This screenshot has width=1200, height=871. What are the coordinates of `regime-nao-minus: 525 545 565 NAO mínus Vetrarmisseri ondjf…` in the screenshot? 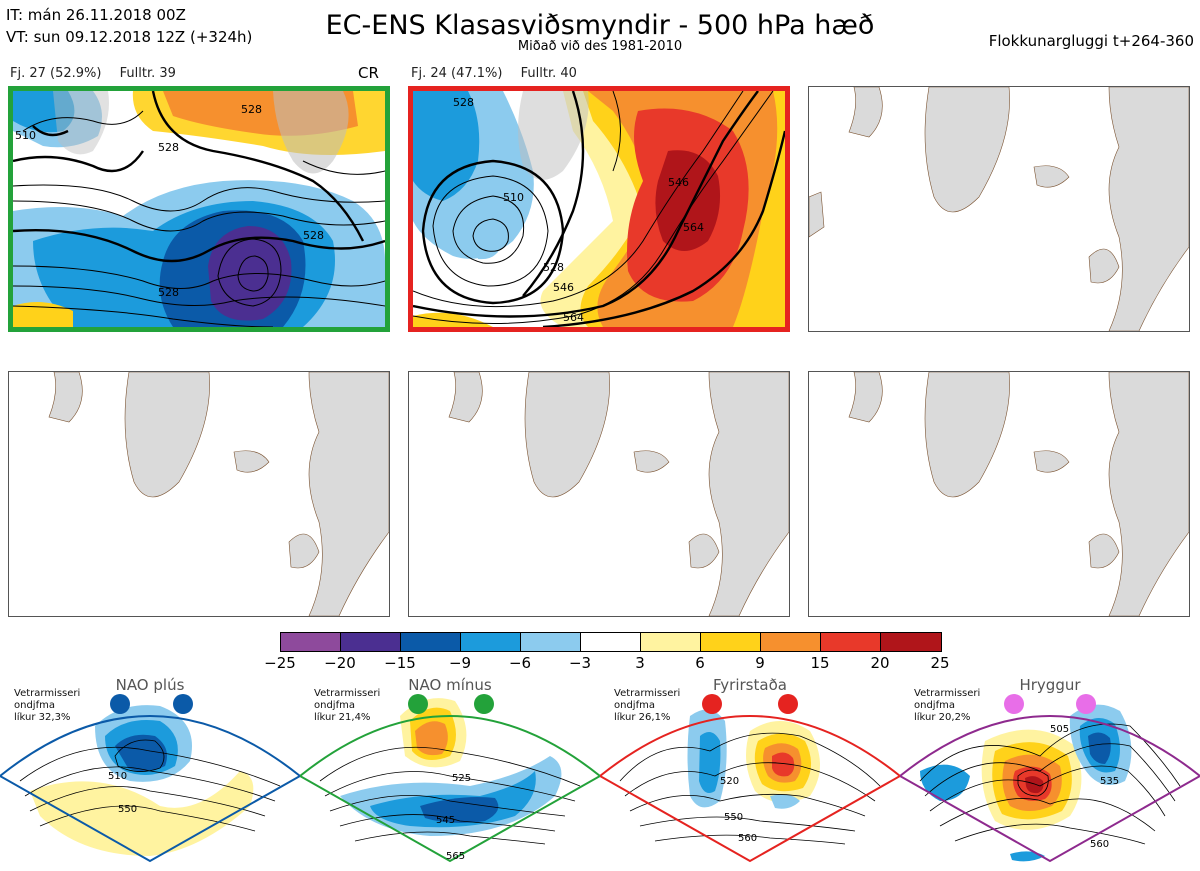 It's located at (450, 773).